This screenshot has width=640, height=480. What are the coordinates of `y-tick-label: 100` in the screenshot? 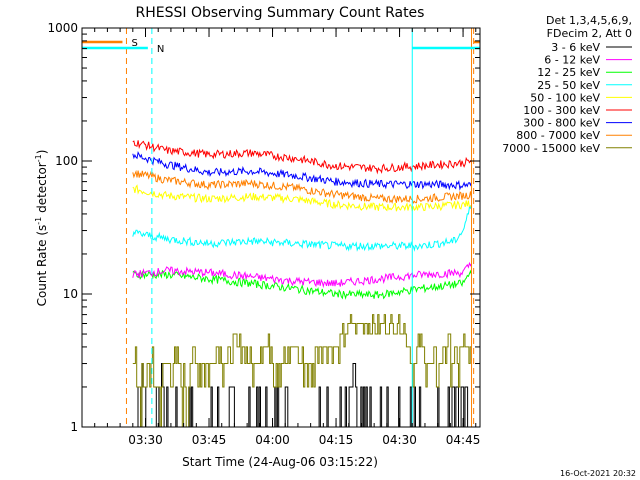 It's located at (66, 161).